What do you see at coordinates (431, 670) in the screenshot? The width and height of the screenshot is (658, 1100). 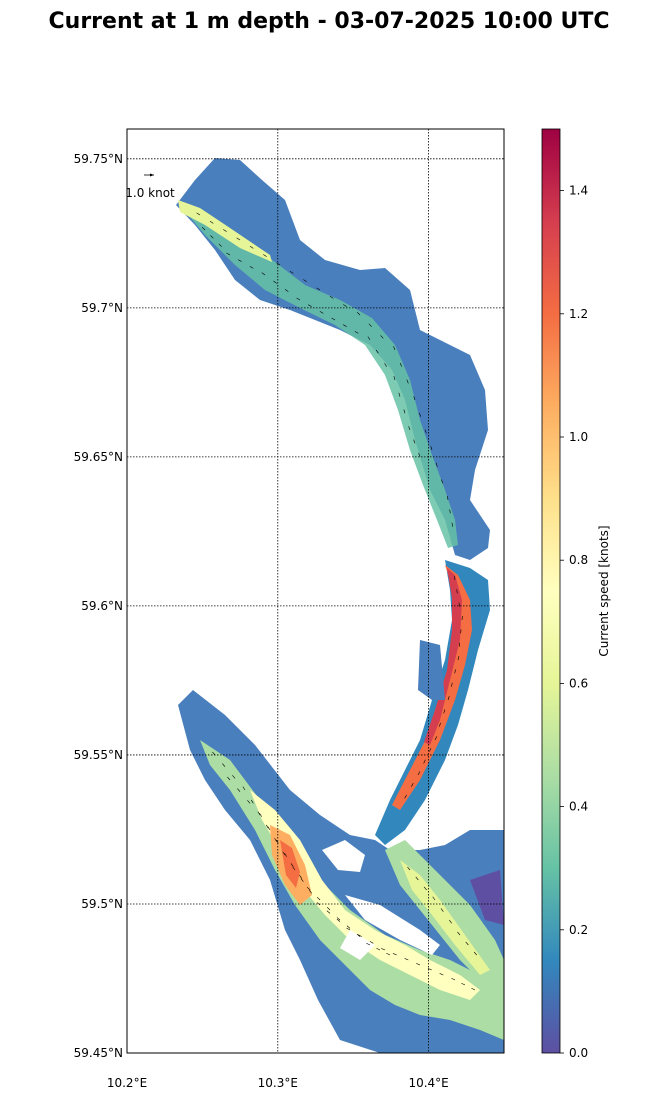 I see `water-strait-side` at bounding box center [431, 670].